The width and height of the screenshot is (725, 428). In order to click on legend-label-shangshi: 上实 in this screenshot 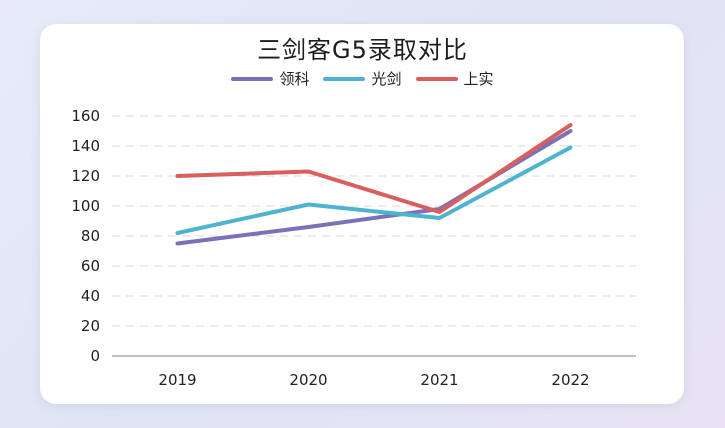, I will do `click(478, 79)`.